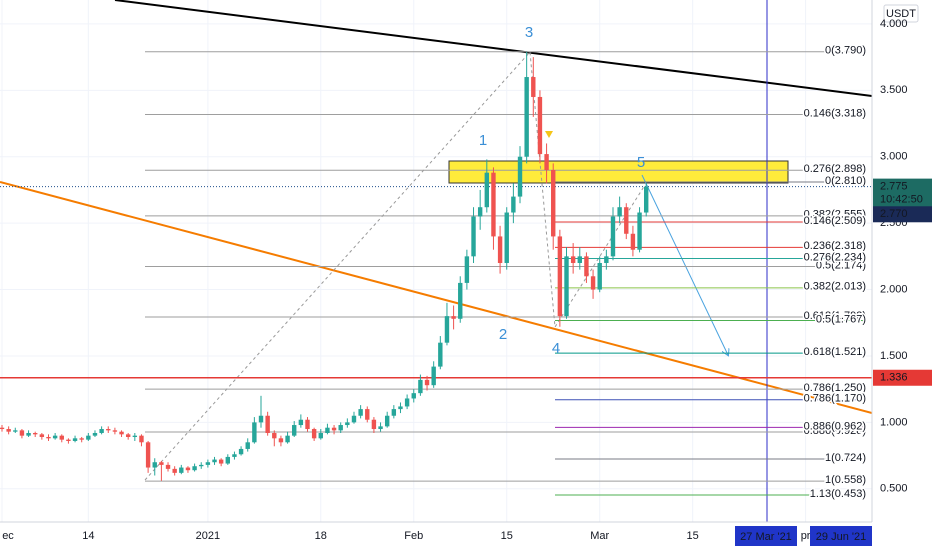  Describe the element at coordinates (894, 90) in the screenshot. I see `y-tick-label: 3.500` at that location.